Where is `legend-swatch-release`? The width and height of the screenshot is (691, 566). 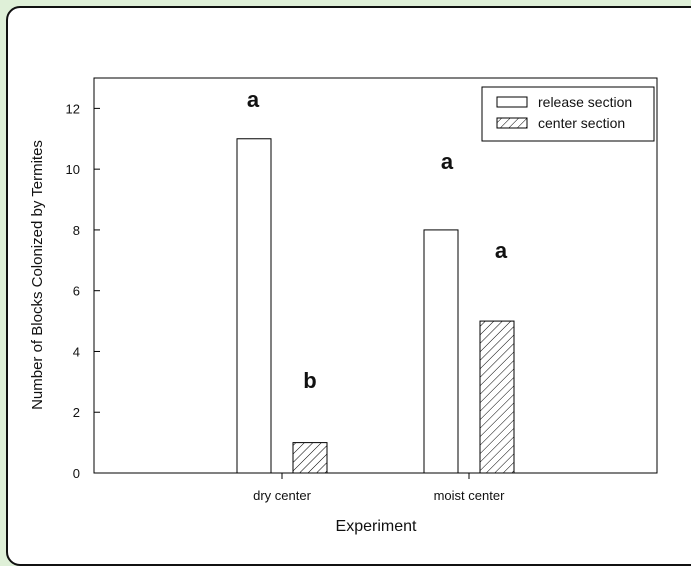
legend-swatch-release is located at coordinates (512, 102).